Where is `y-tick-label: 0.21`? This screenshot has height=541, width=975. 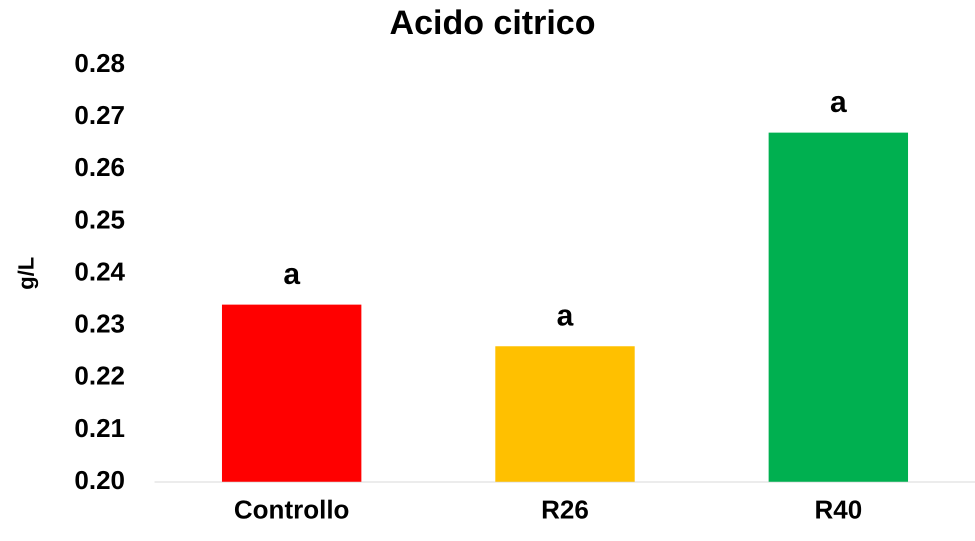
y-tick-label: 0.21 is located at coordinates (100, 427).